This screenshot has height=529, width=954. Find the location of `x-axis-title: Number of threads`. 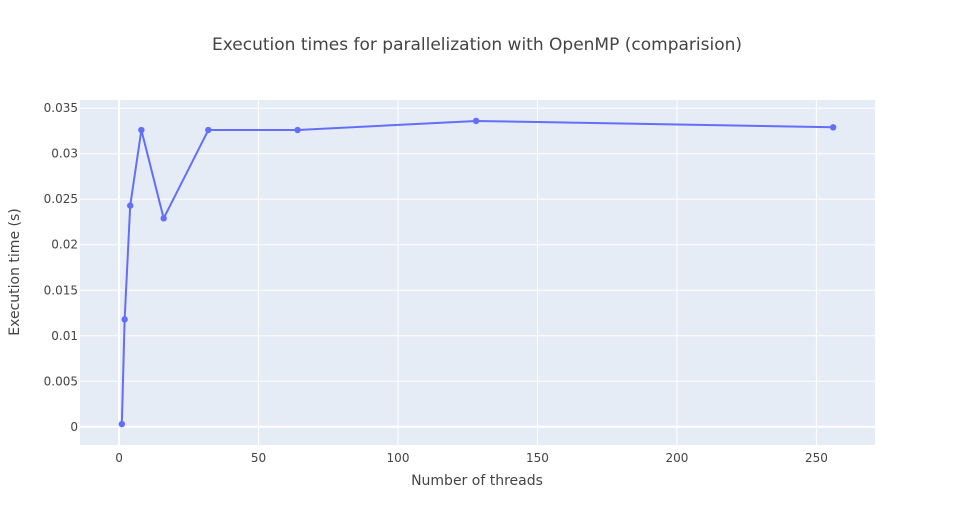

x-axis-title: Number of threads is located at coordinates (477, 481).